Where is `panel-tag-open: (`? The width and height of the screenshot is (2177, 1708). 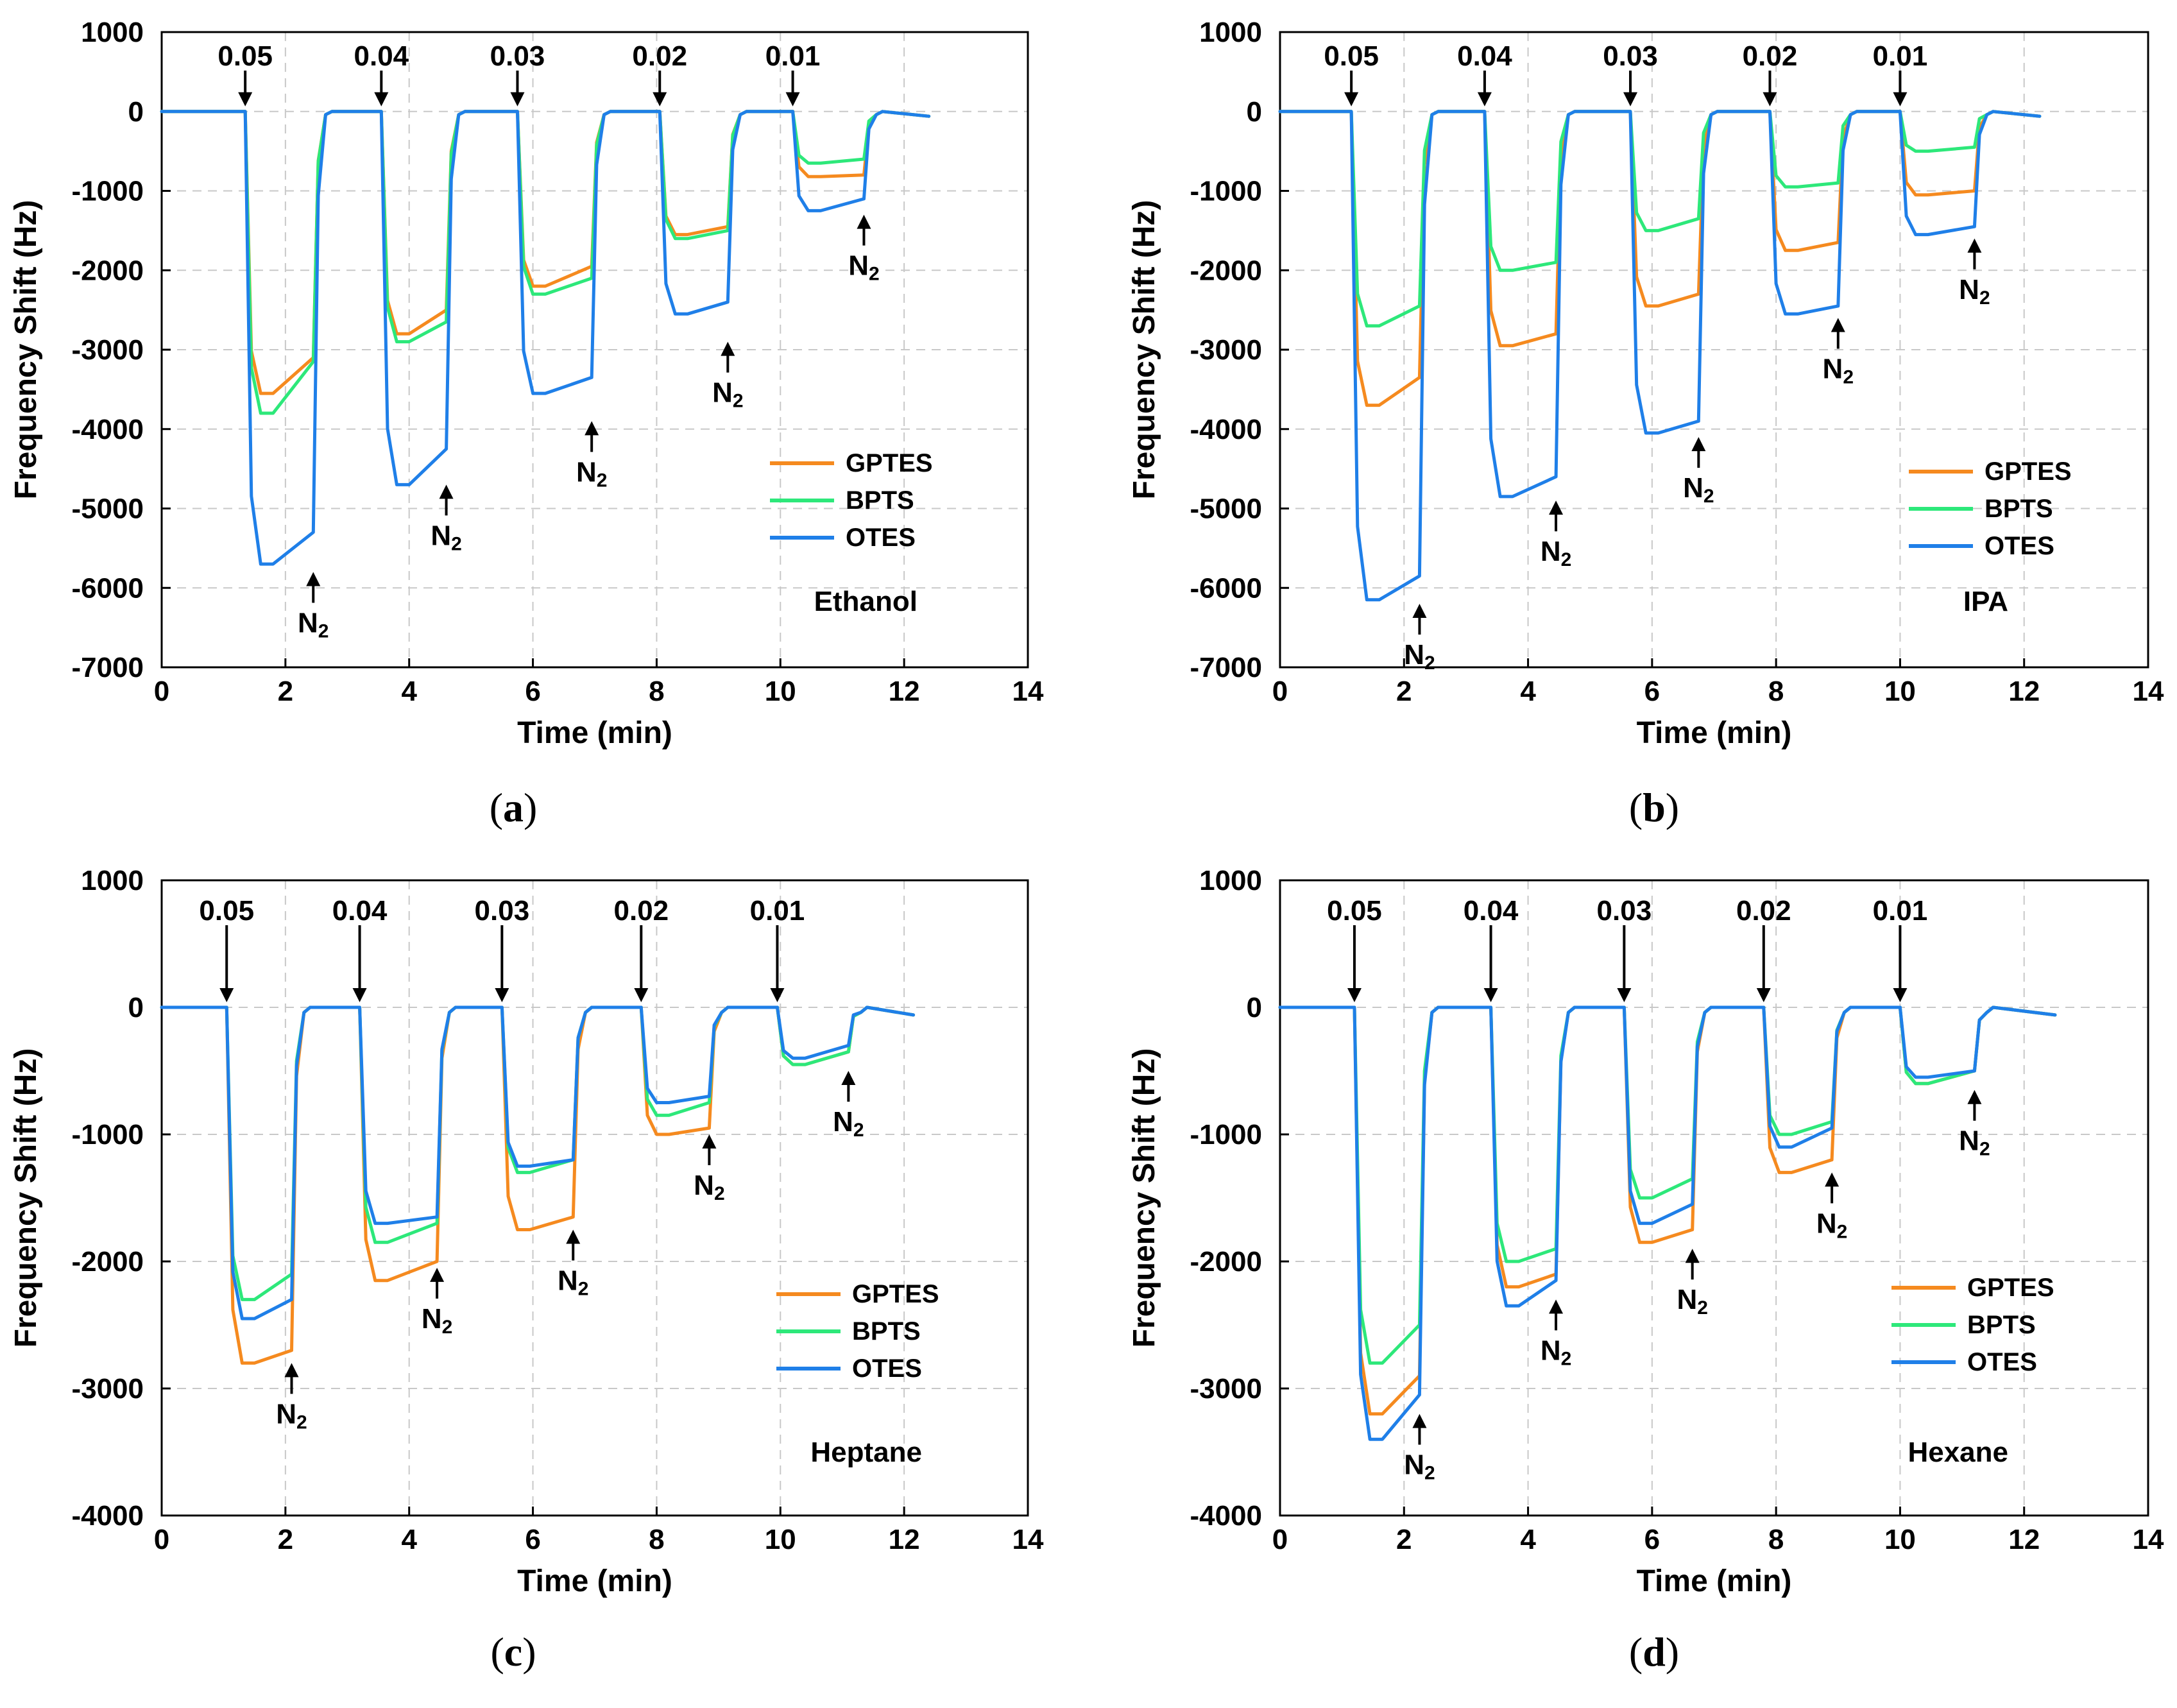
panel-tag-open: ( is located at coordinates (497, 1652).